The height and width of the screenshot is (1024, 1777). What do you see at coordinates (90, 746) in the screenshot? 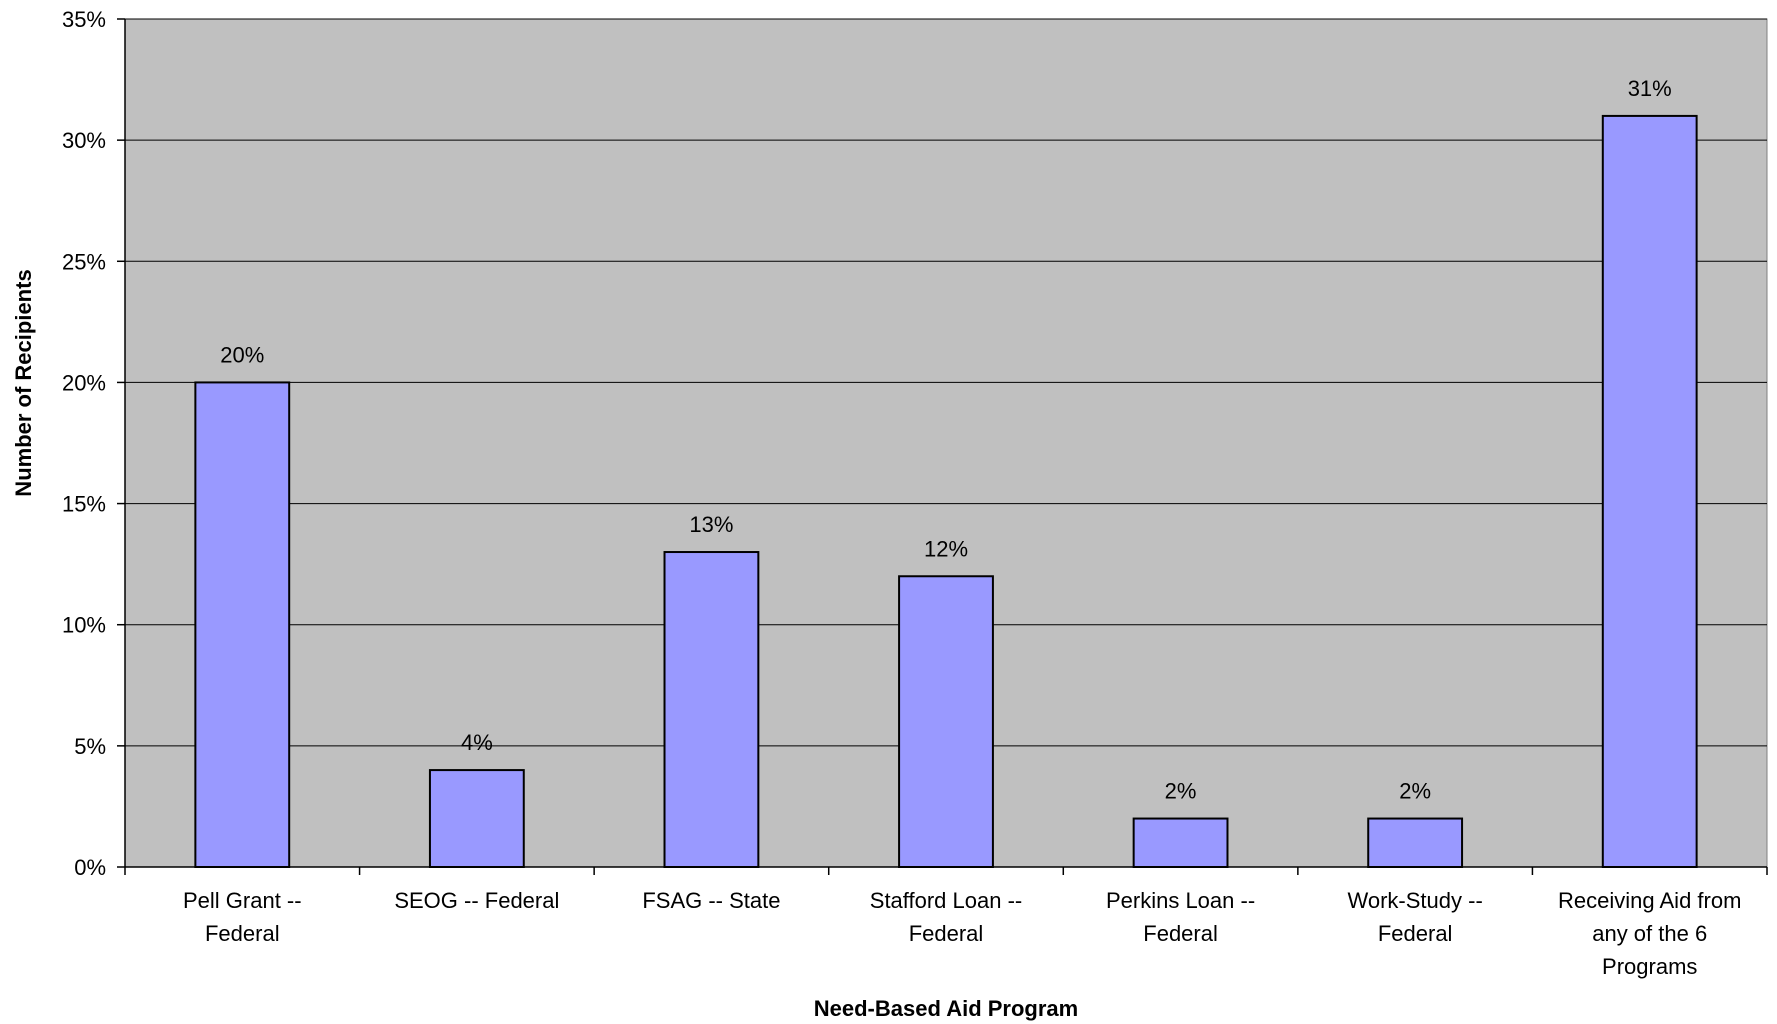
I see `y-tick-label: 5%` at bounding box center [90, 746].